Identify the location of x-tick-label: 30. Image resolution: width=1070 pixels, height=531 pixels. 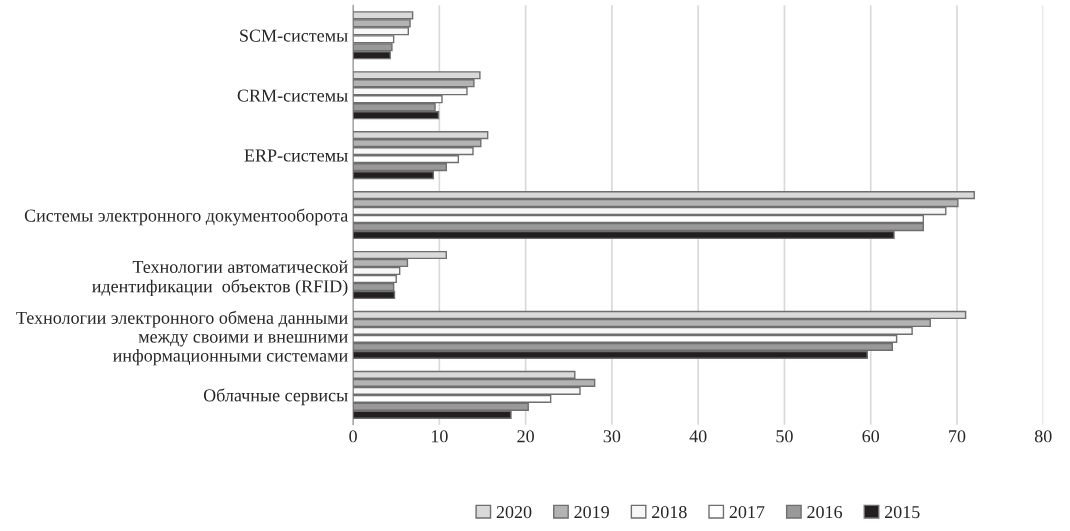
(612, 436).